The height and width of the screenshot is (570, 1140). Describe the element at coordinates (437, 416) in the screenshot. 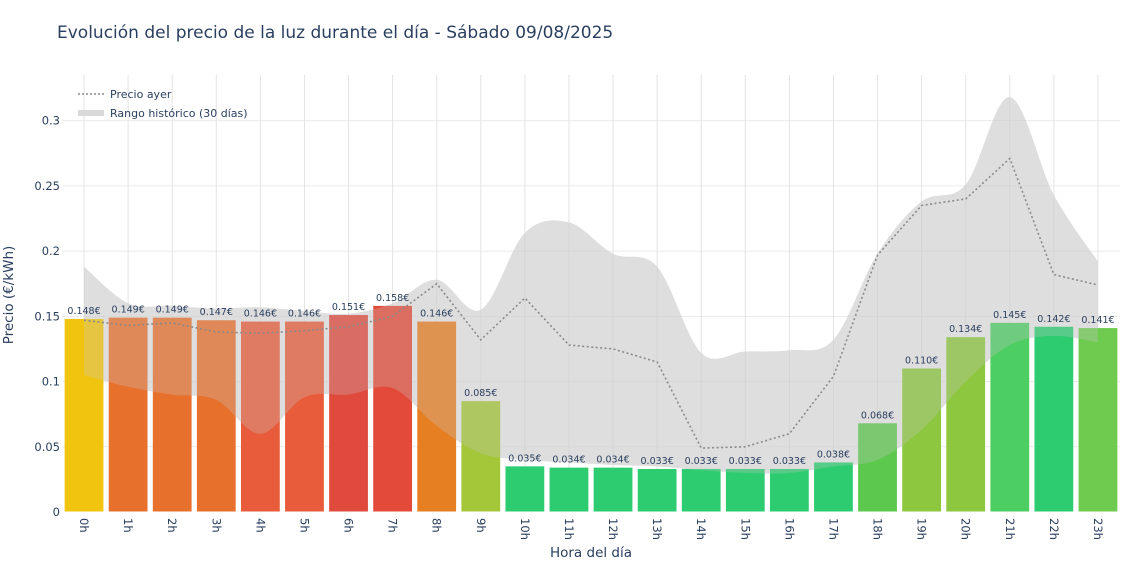

I see `bar-8h` at that location.